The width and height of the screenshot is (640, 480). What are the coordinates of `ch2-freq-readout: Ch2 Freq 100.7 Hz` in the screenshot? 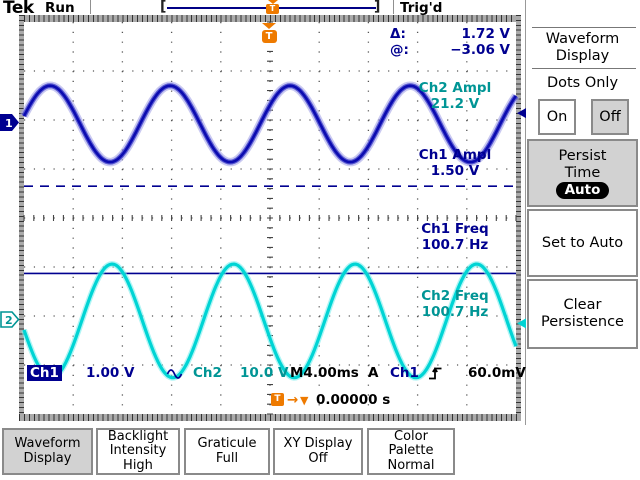 It's located at (455, 304).